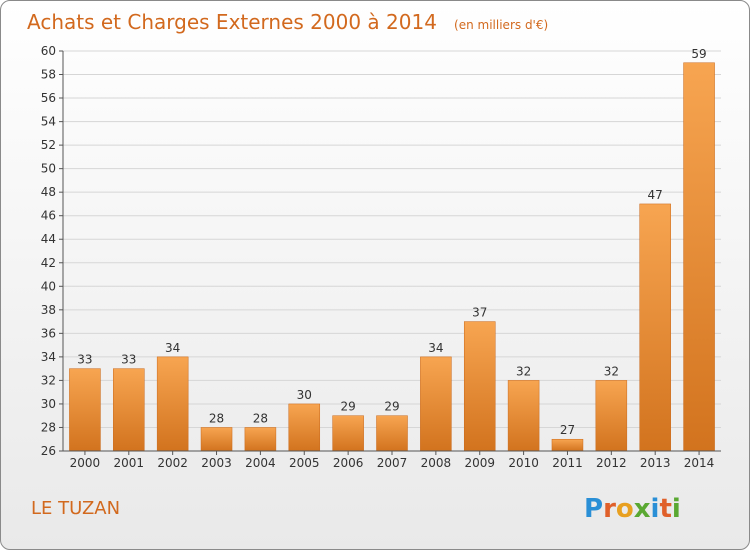  I want to click on data-label-2002: 34, so click(172, 348).